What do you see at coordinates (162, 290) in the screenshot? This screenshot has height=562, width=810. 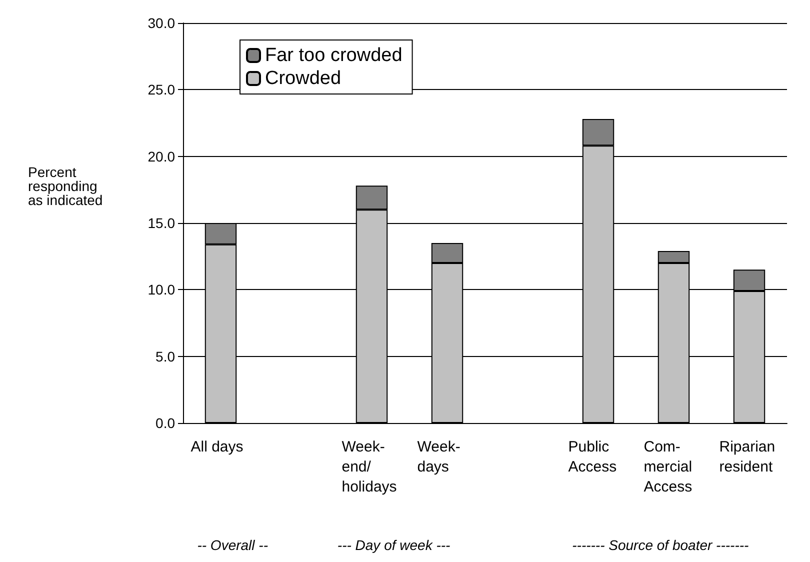 I see `y-tick-label: 10.0` at bounding box center [162, 290].